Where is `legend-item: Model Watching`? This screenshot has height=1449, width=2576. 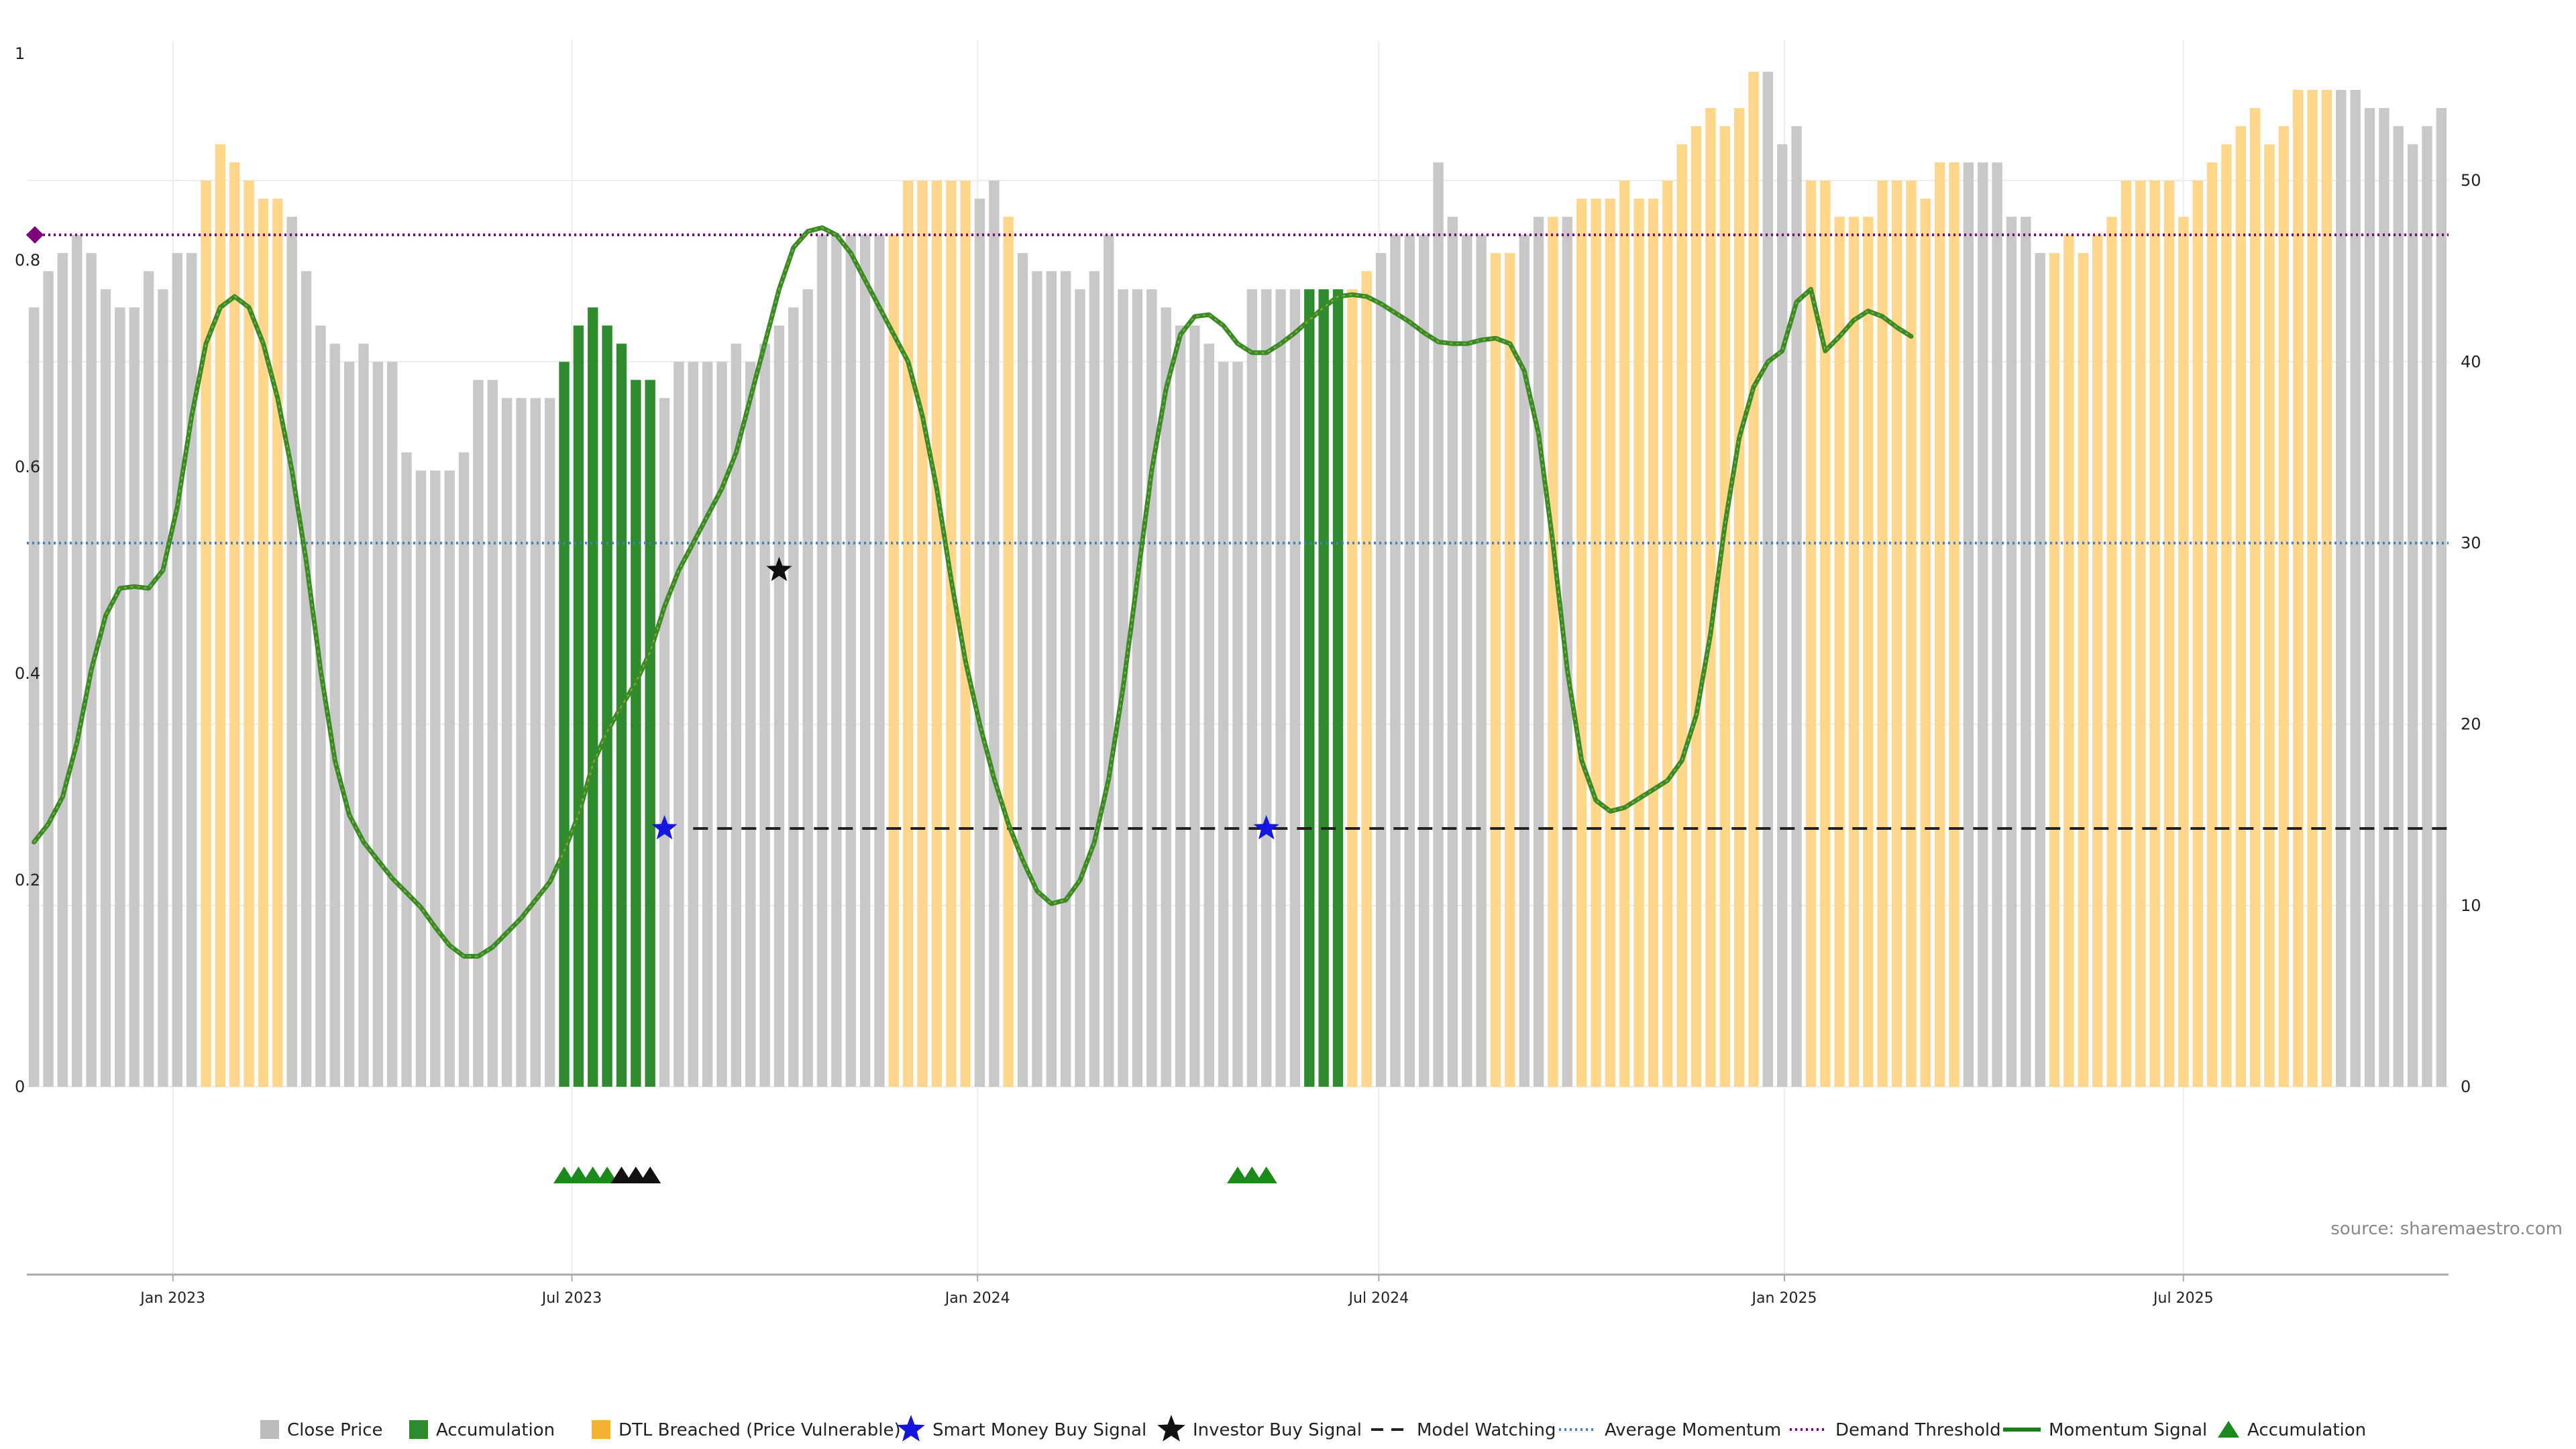 legend-item: Model Watching is located at coordinates (1463, 1430).